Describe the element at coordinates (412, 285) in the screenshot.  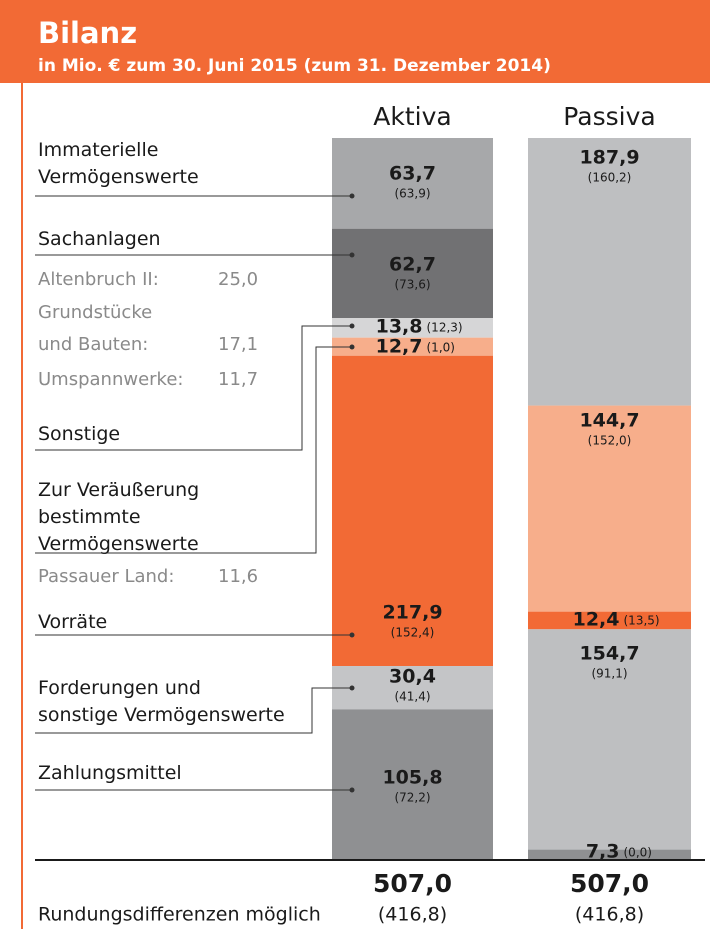
I see `prior-label: (73,6)` at that location.